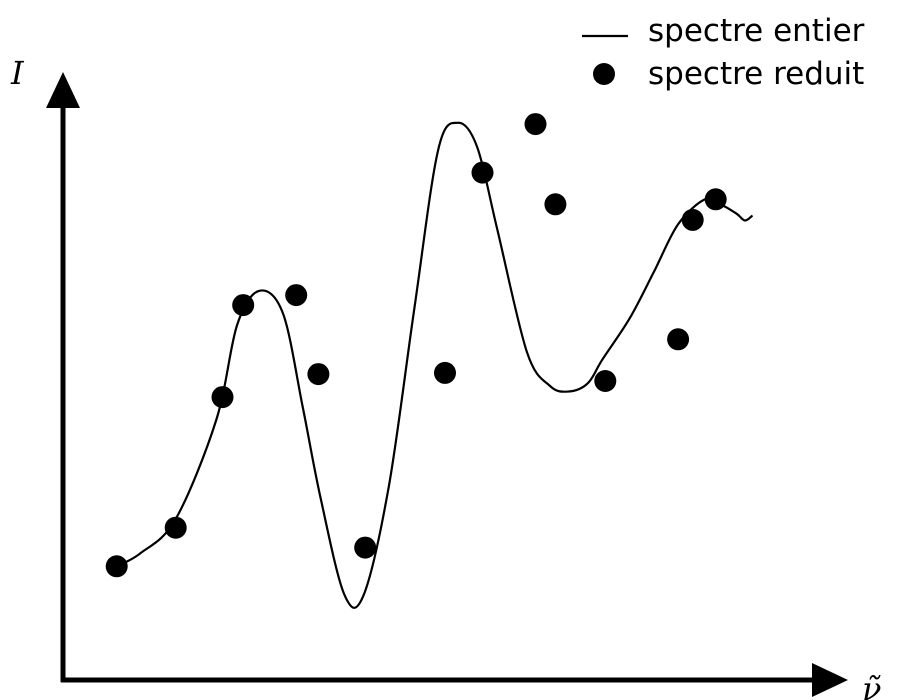 The width and height of the screenshot is (906, 700). Describe the element at coordinates (871, 685) in the screenshot. I see `x-axis-label: ν̃` at that location.